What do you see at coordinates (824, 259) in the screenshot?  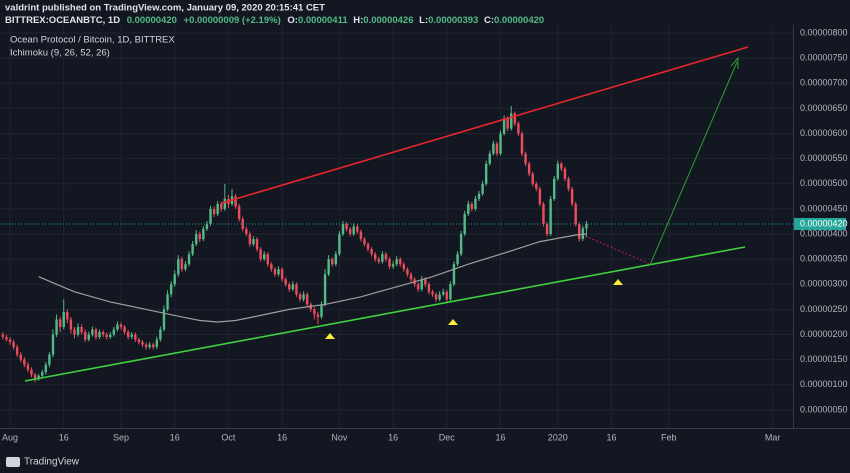 I see `y-tick-label: 0.00000350` at bounding box center [824, 259].